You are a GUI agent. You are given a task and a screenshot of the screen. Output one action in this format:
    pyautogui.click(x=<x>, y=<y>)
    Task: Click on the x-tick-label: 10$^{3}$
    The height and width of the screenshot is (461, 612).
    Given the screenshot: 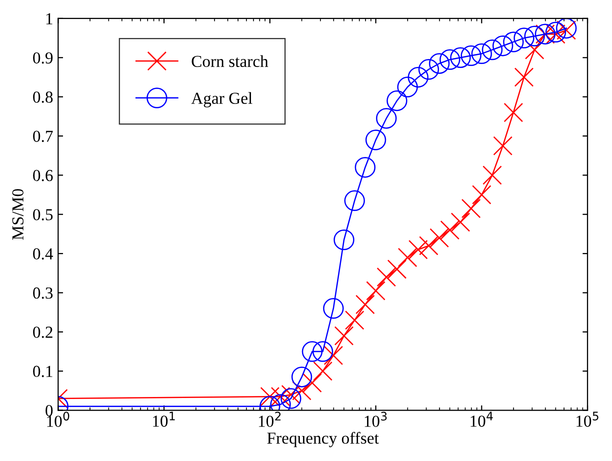 What is the action you would take?
    pyautogui.click(x=375, y=419)
    